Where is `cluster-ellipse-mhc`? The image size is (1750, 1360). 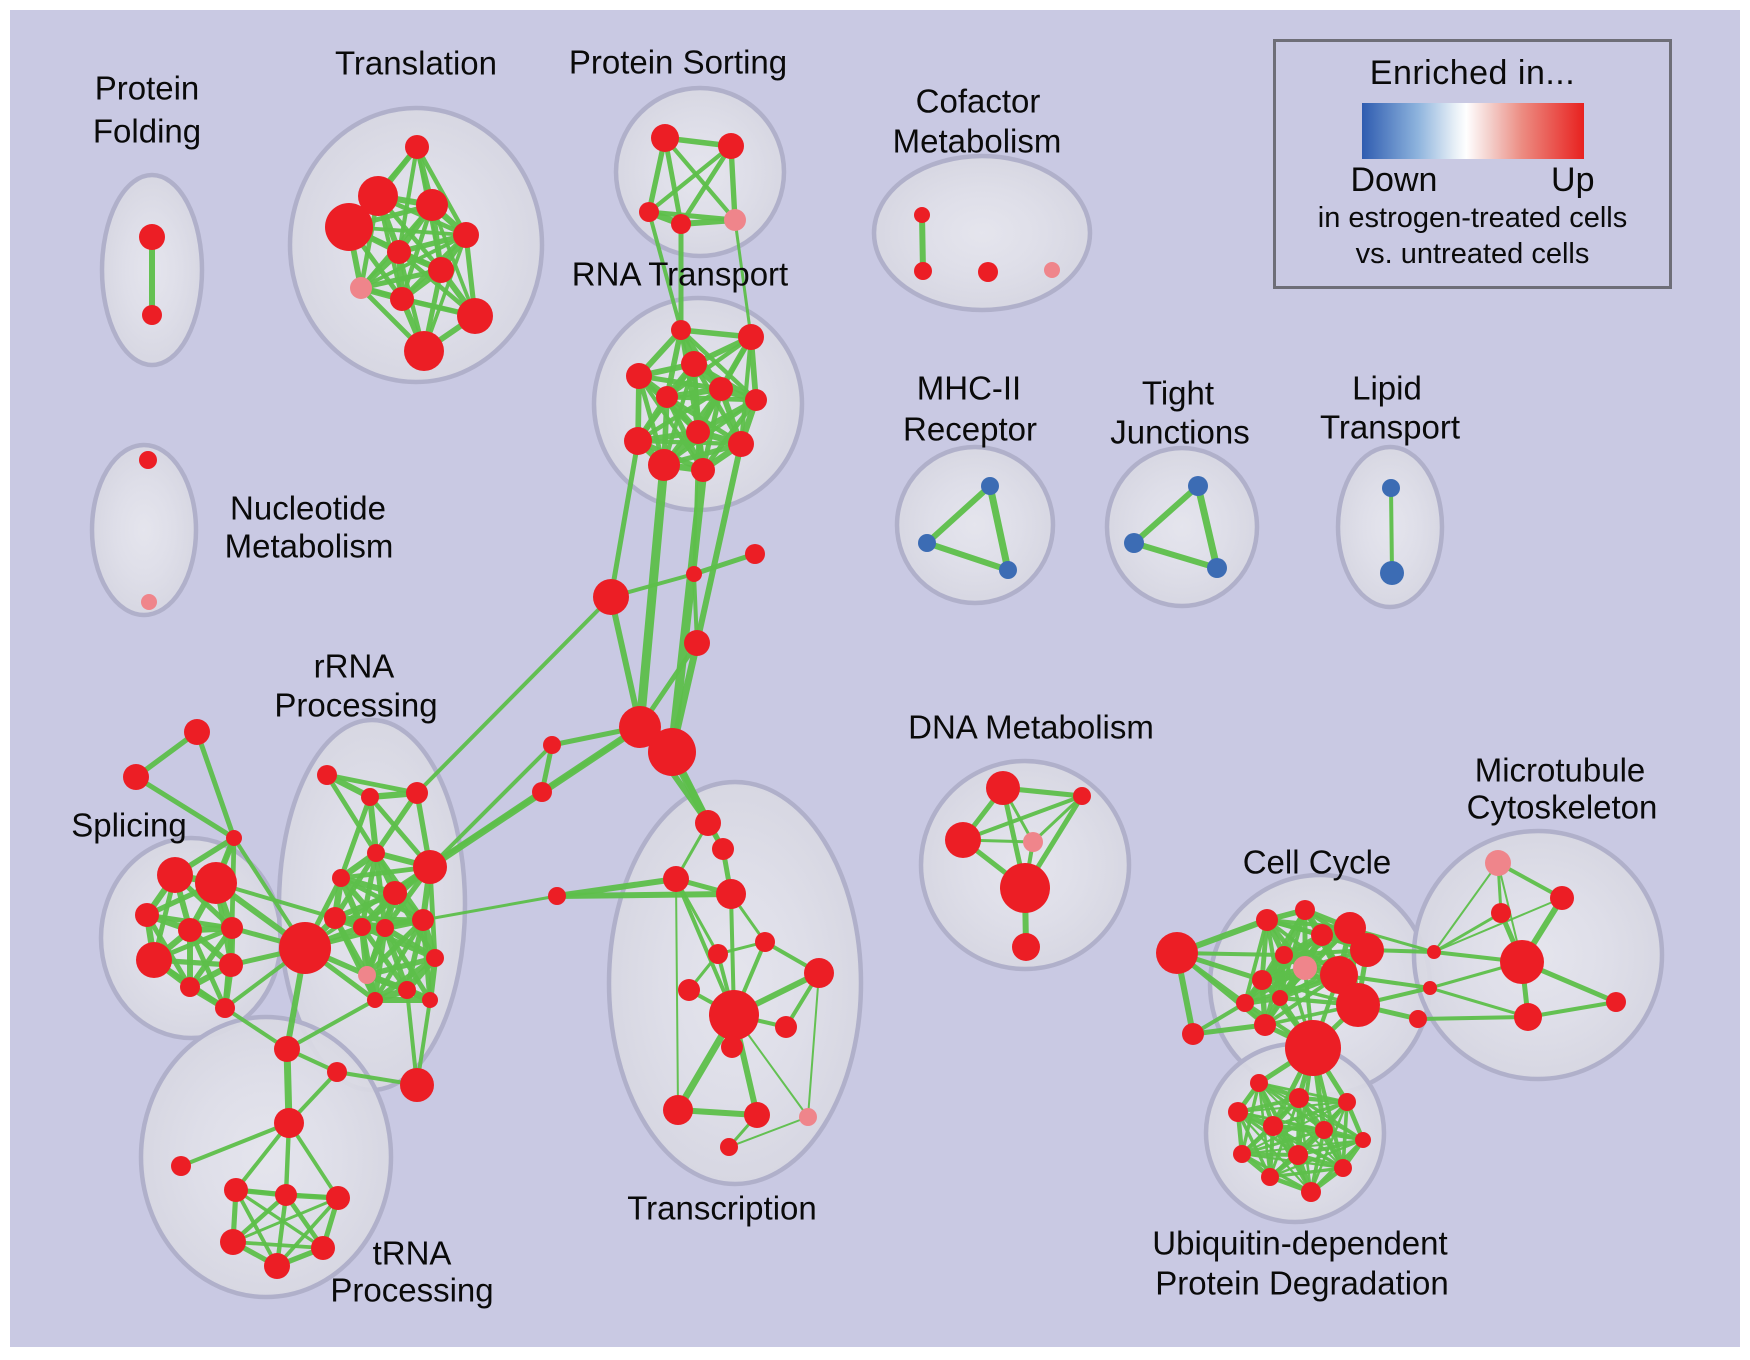
cluster-ellipse-mhc is located at coordinates (975, 525).